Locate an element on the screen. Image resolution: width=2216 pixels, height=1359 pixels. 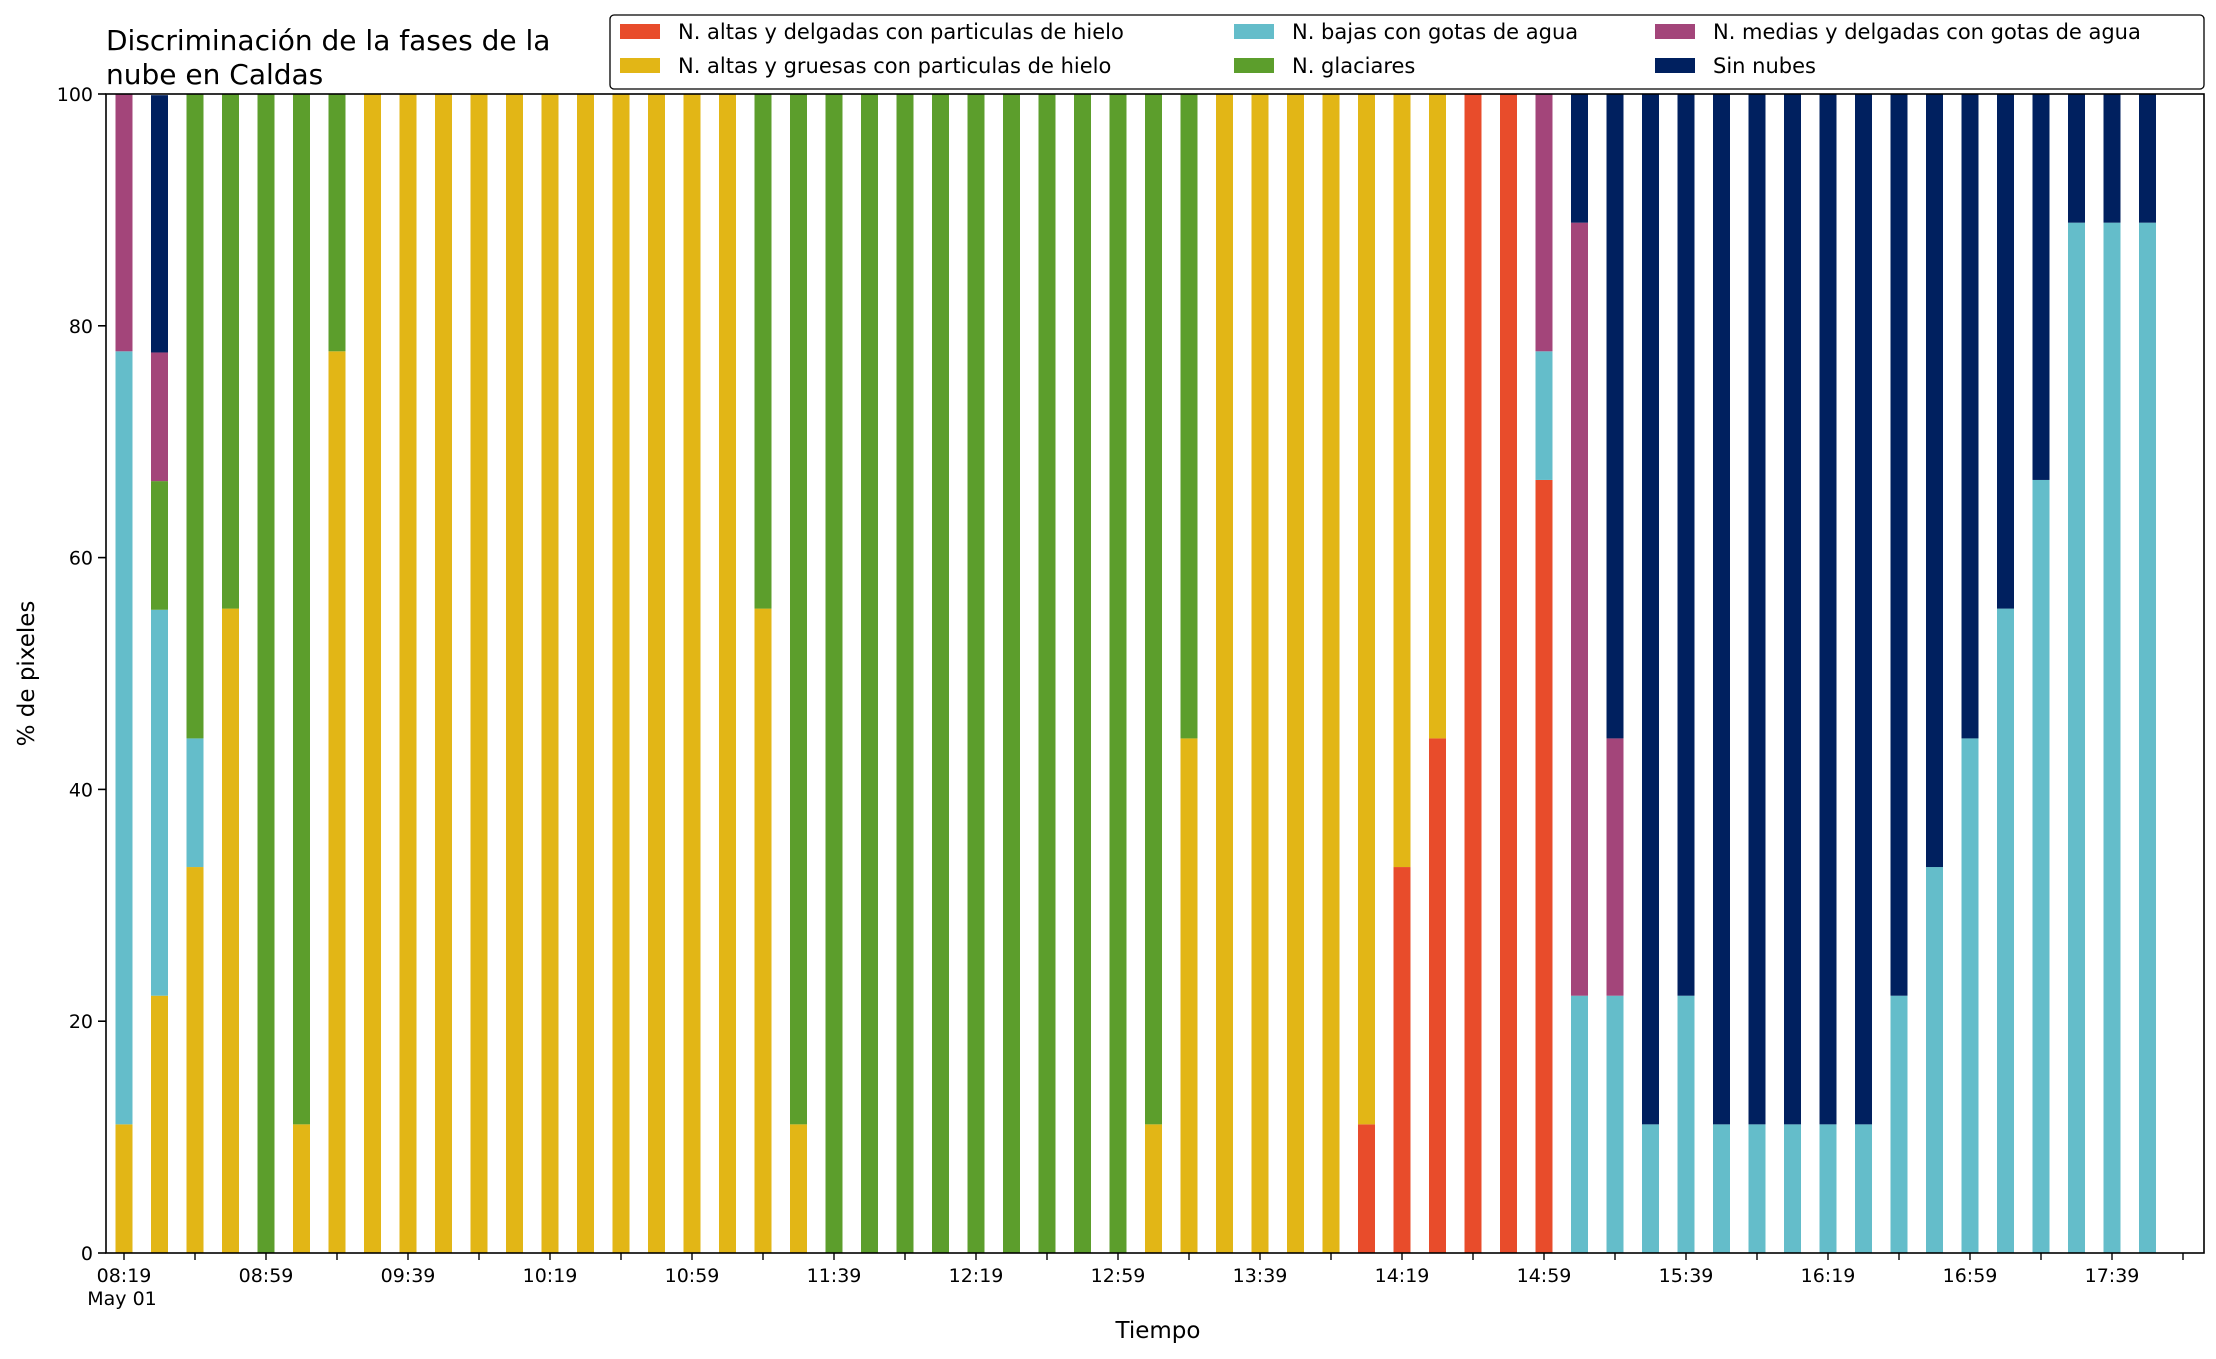
chart-title-line-1: Discriminación de la fases de la is located at coordinates (328, 40).